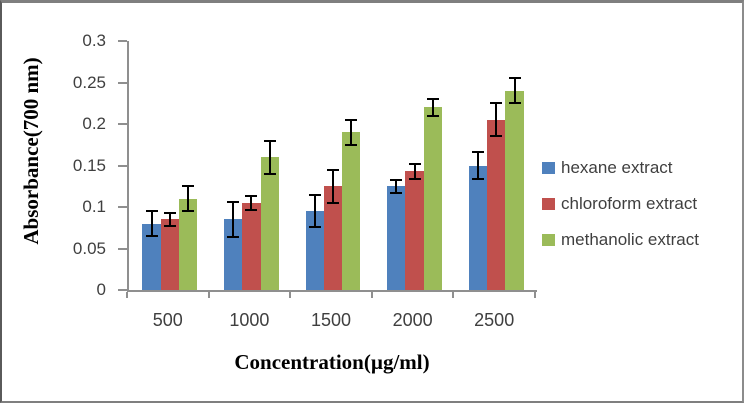 Image resolution: width=744 pixels, height=403 pixels. I want to click on legend-label: chloroform extract, so click(629, 203).